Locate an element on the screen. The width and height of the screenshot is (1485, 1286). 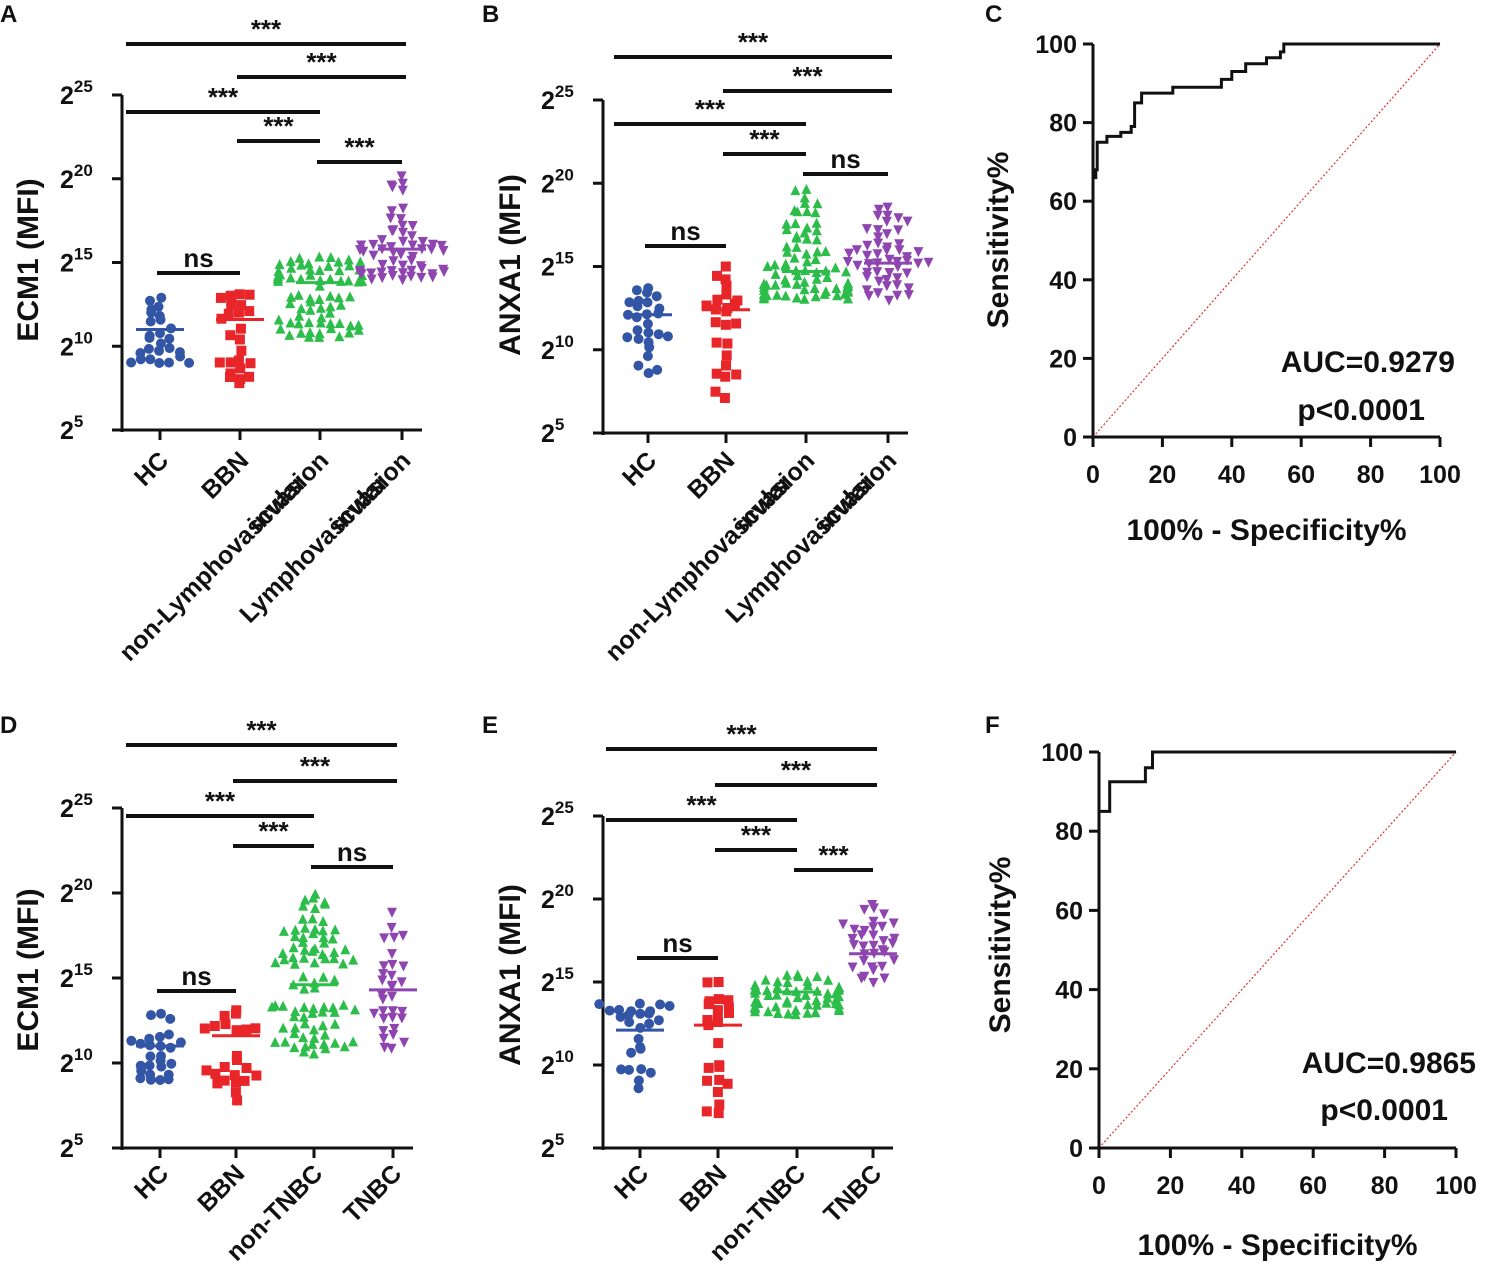
x-category-label: BBN is located at coordinates (703, 1188).